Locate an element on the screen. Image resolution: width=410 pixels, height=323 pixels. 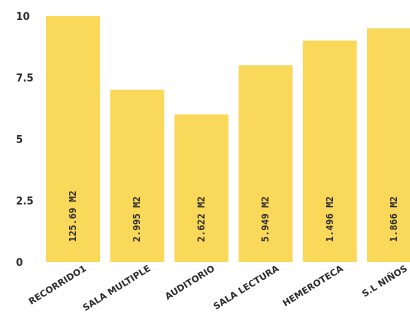
bar-data-label: 1.866 M2 is located at coordinates (394, 219).